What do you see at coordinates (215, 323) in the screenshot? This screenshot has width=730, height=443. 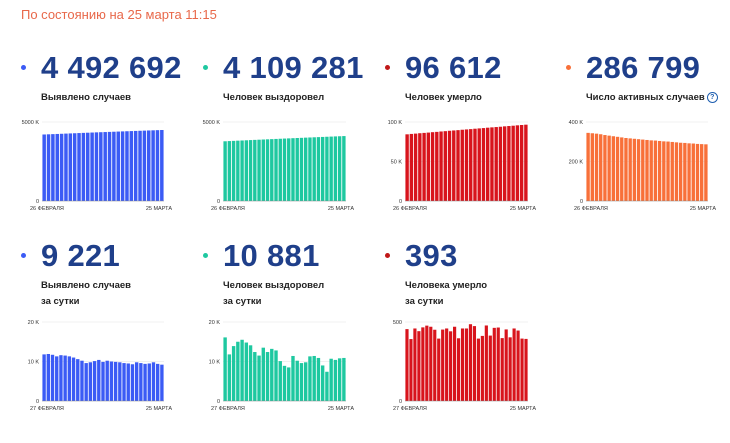 I see `y-tick-label: 20 K` at bounding box center [215, 323].